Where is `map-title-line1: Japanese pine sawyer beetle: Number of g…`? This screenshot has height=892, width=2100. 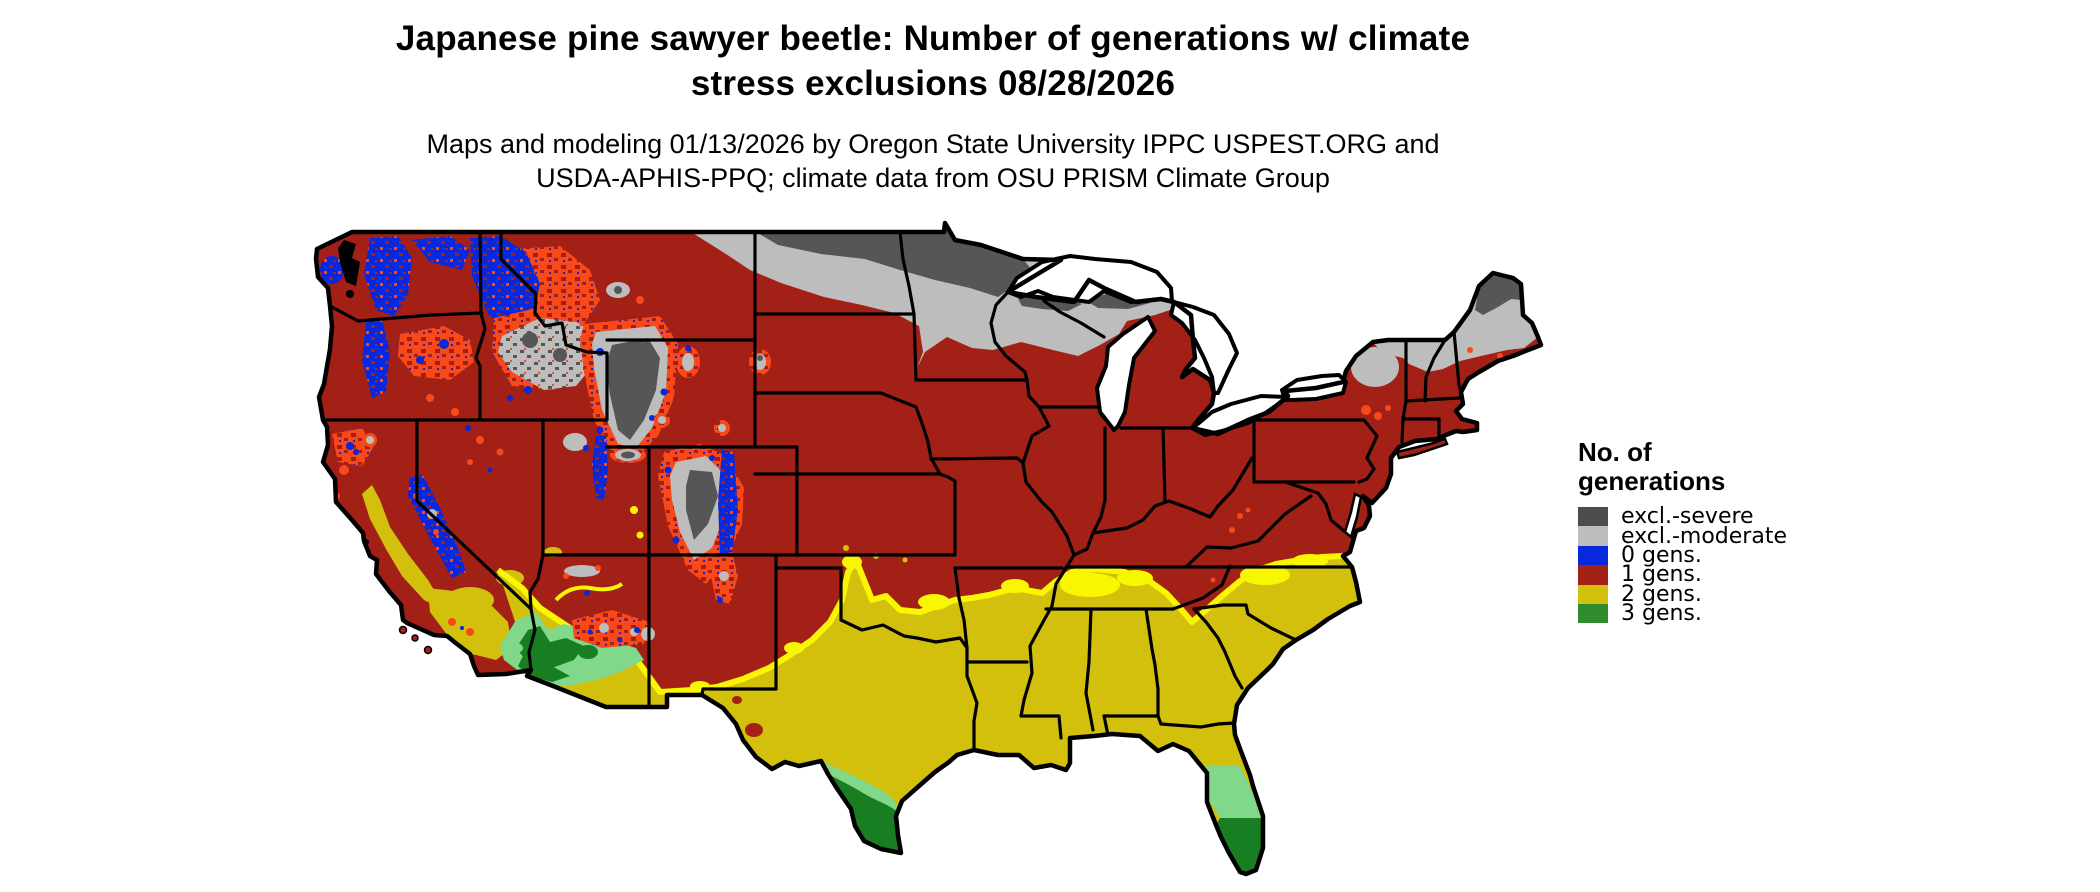 map-title-line1: Japanese pine sawyer beetle: Number of g… is located at coordinates (933, 38).